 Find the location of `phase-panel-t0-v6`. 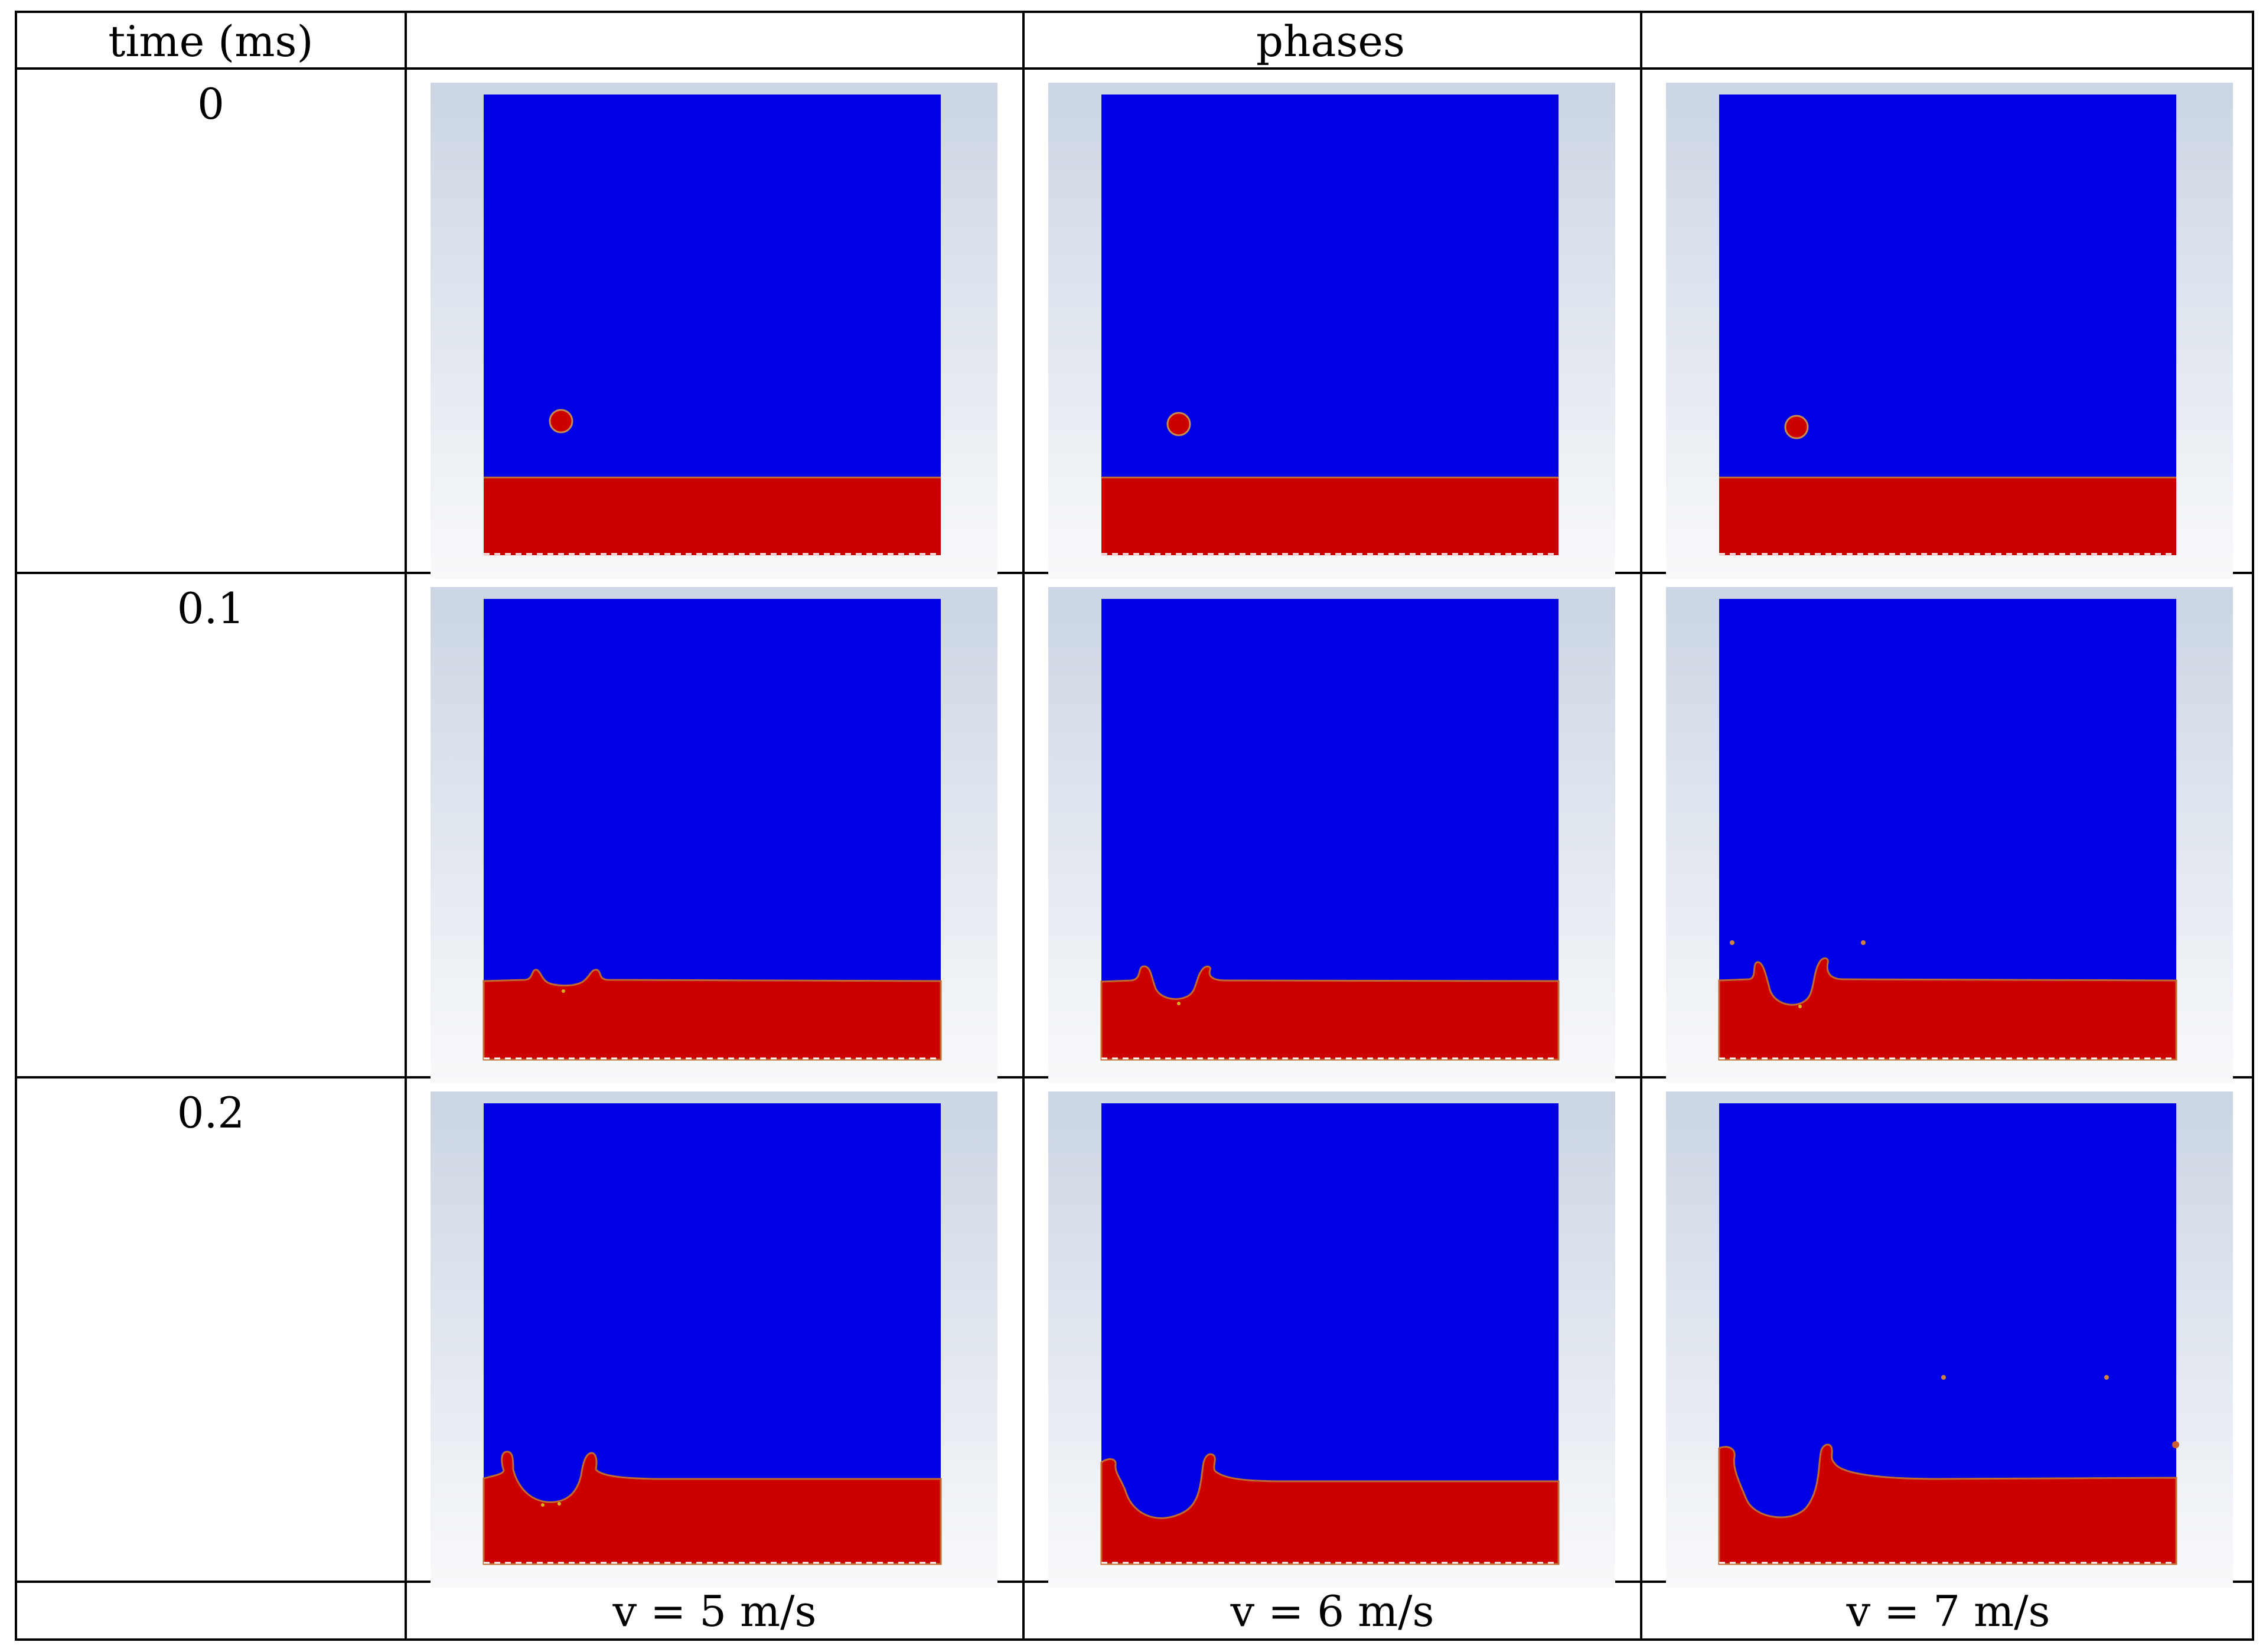

phase-panel-t0-v6 is located at coordinates (1331, 331).